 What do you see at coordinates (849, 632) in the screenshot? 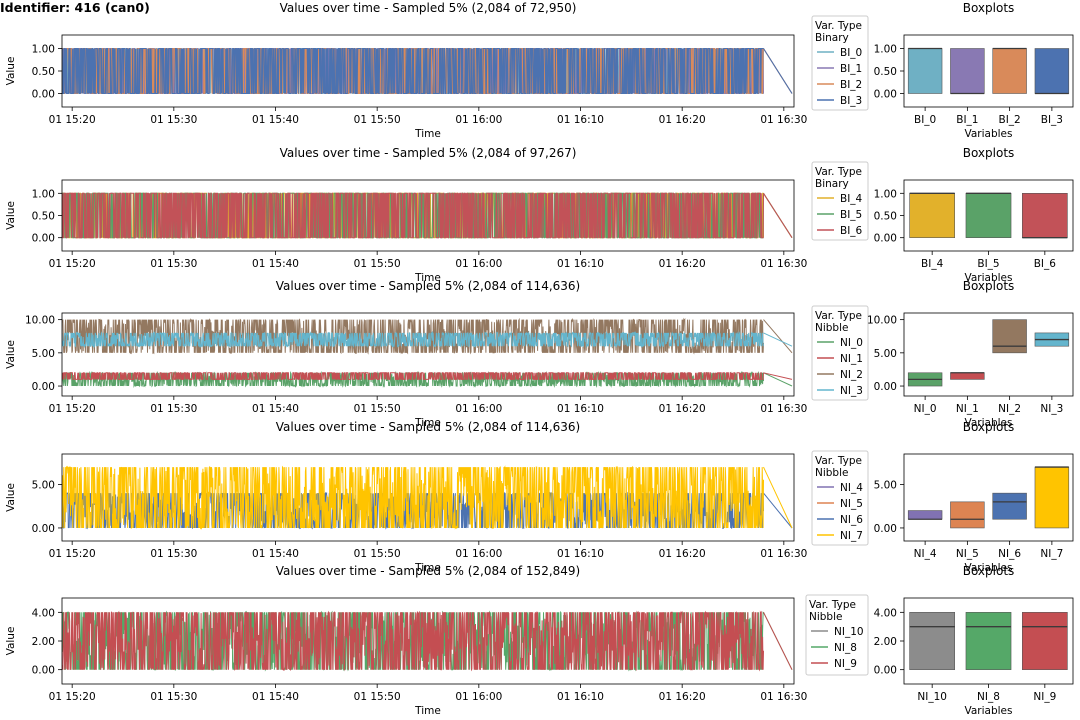
I see `legend-entry: NI_10` at bounding box center [849, 632].